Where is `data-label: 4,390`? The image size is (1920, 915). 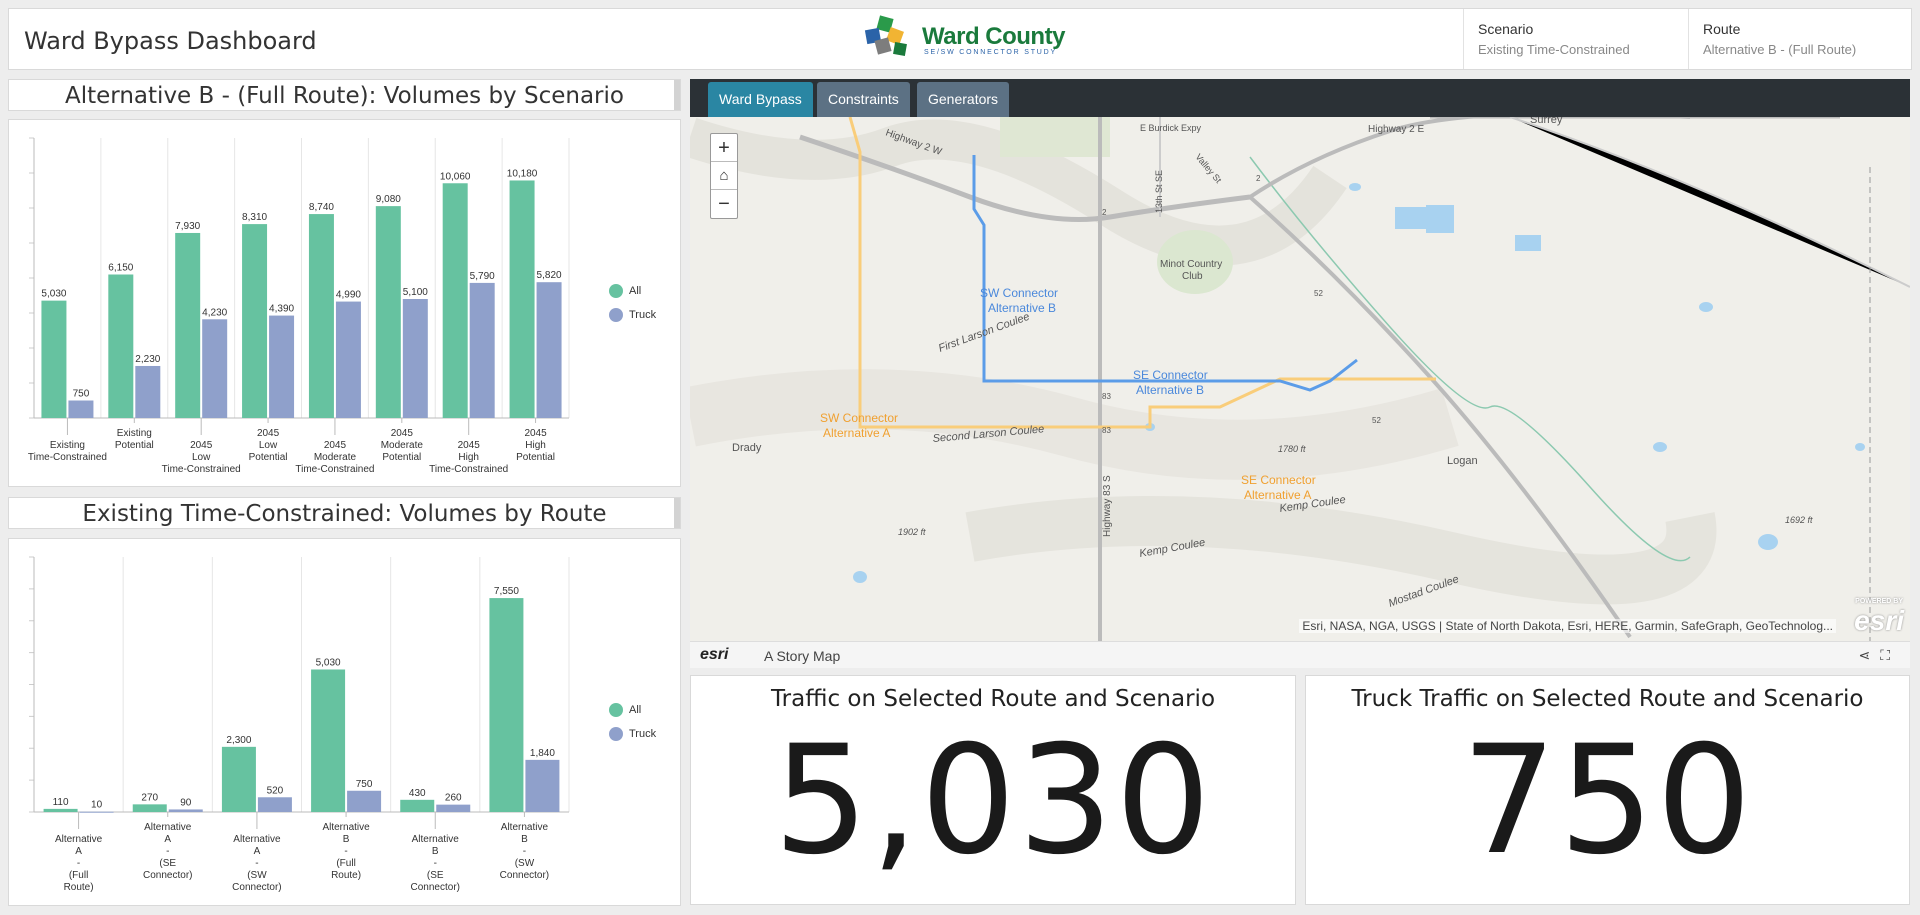
data-label: 4,390 is located at coordinates (281, 309).